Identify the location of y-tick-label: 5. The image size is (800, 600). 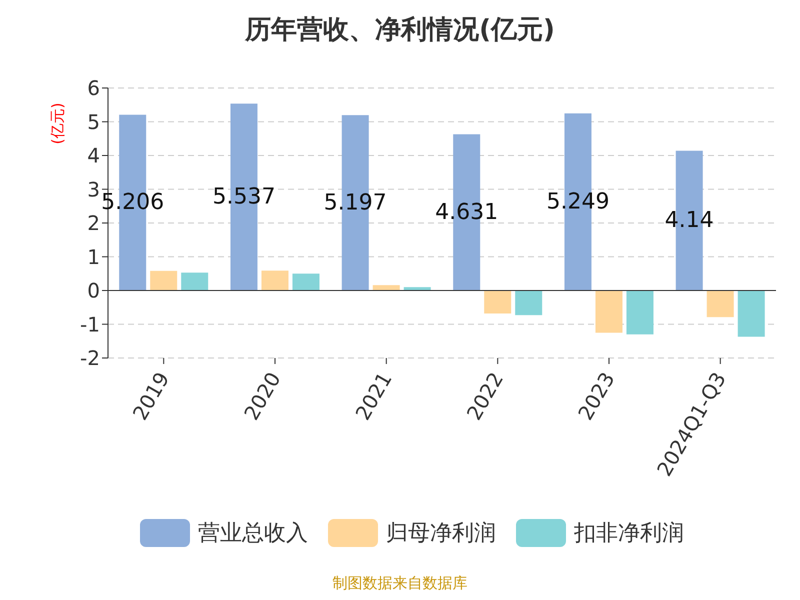
(93, 122).